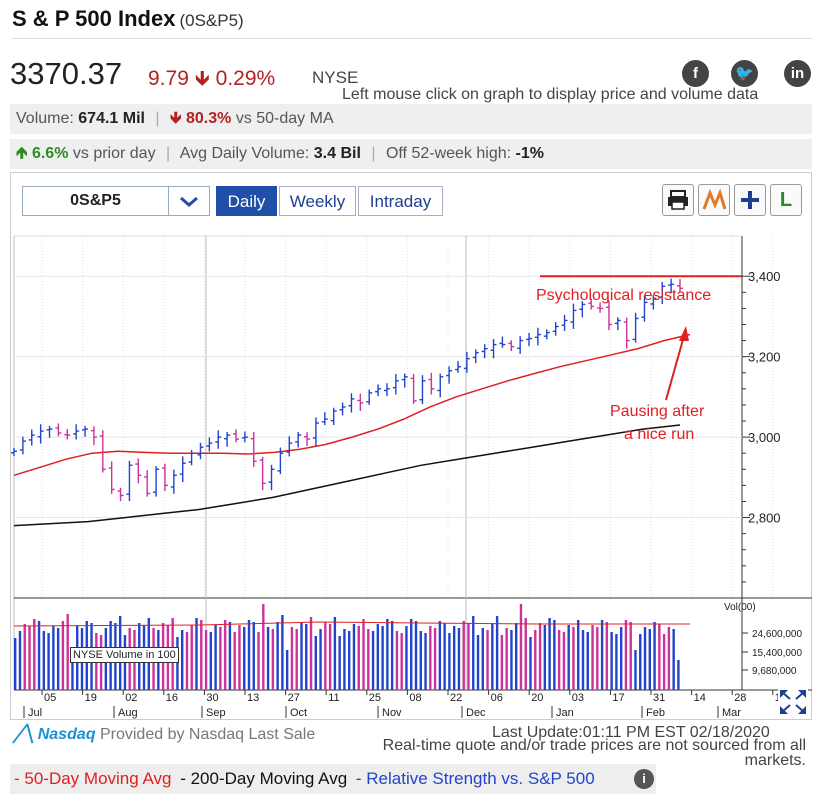 This screenshot has height=812, width=830. I want to click on x-tick-label: 13, so click(253, 698).